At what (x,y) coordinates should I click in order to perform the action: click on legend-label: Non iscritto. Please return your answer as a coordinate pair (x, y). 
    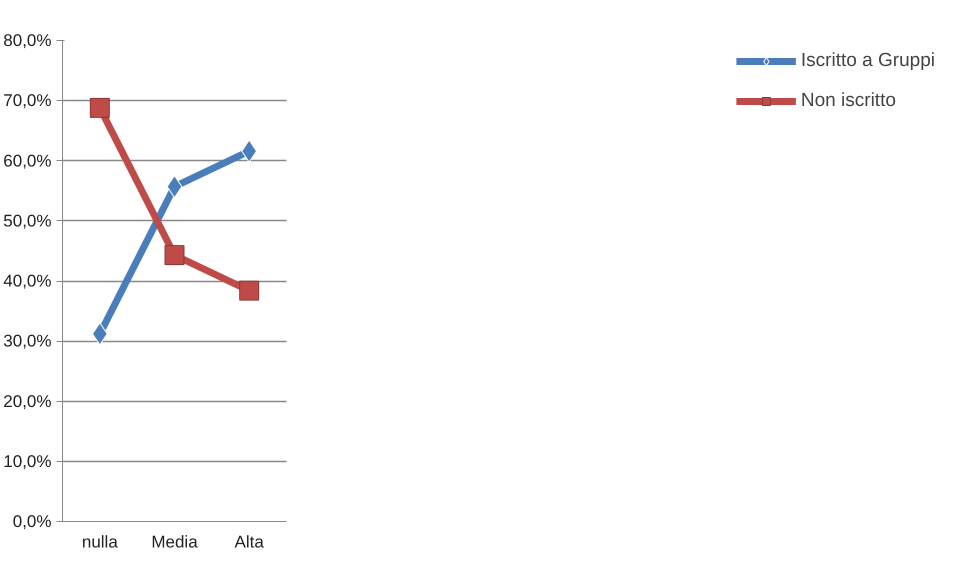
    Looking at the image, I should click on (848, 101).